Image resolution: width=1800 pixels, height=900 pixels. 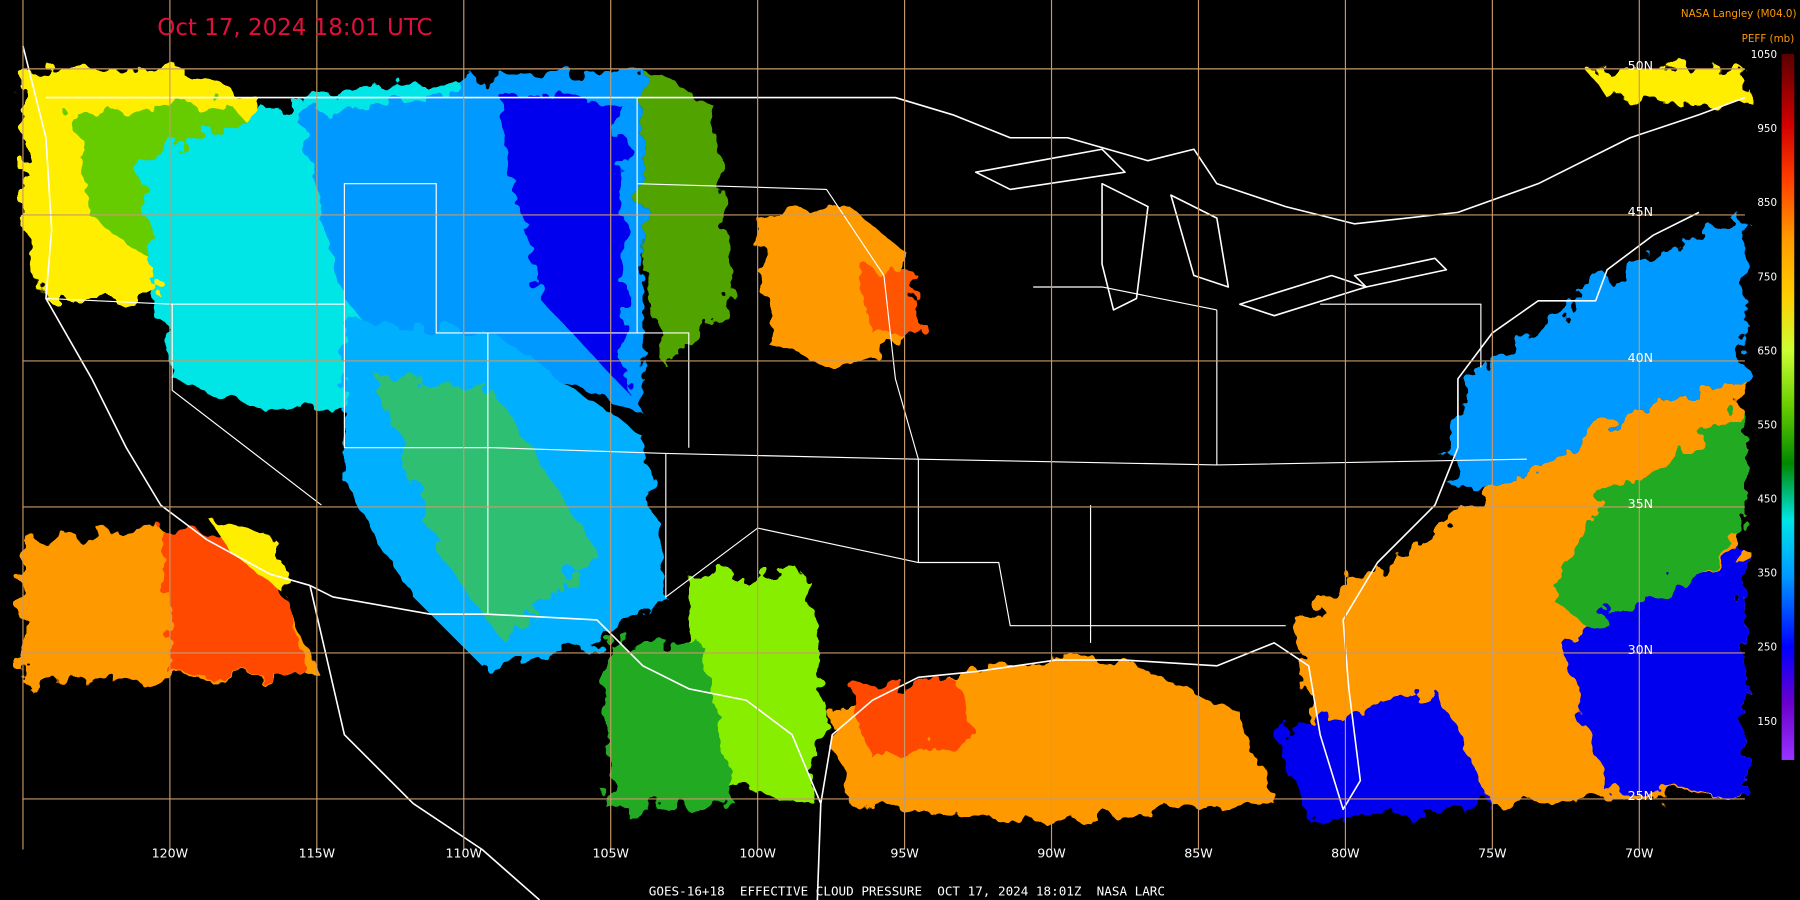 I want to click on colorbar-label: 650, so click(x=1767, y=351).